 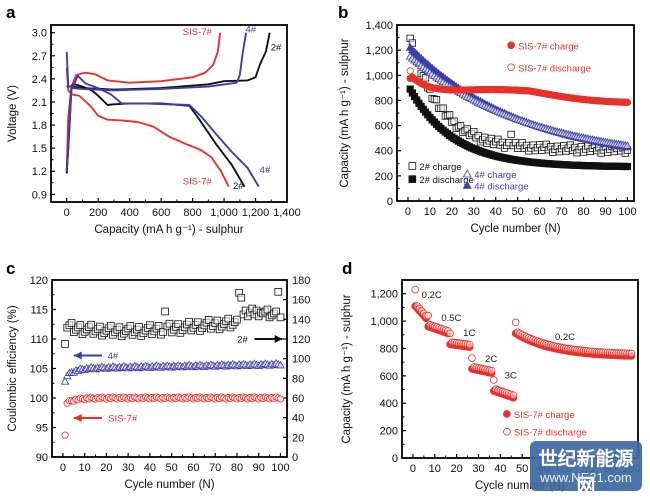 What do you see at coordinates (172, 468) in the screenshot?
I see `x-tick-label: 50` at bounding box center [172, 468].